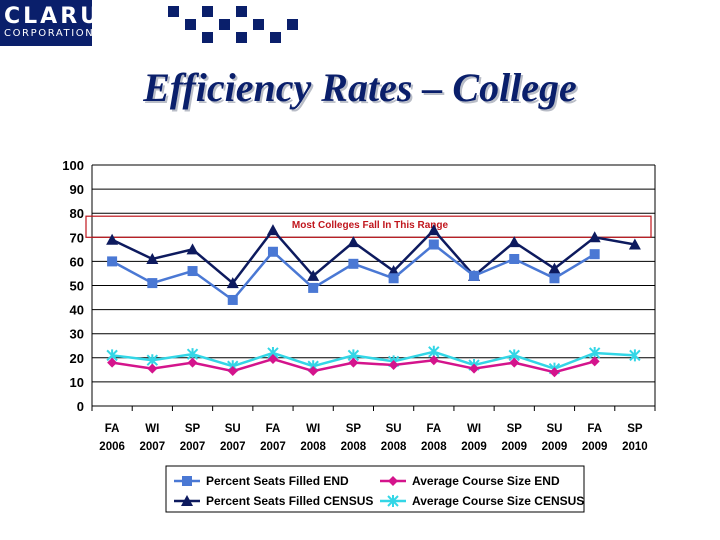 This screenshot has width=720, height=540. I want to click on y-tick-label: 100, so click(73, 165).